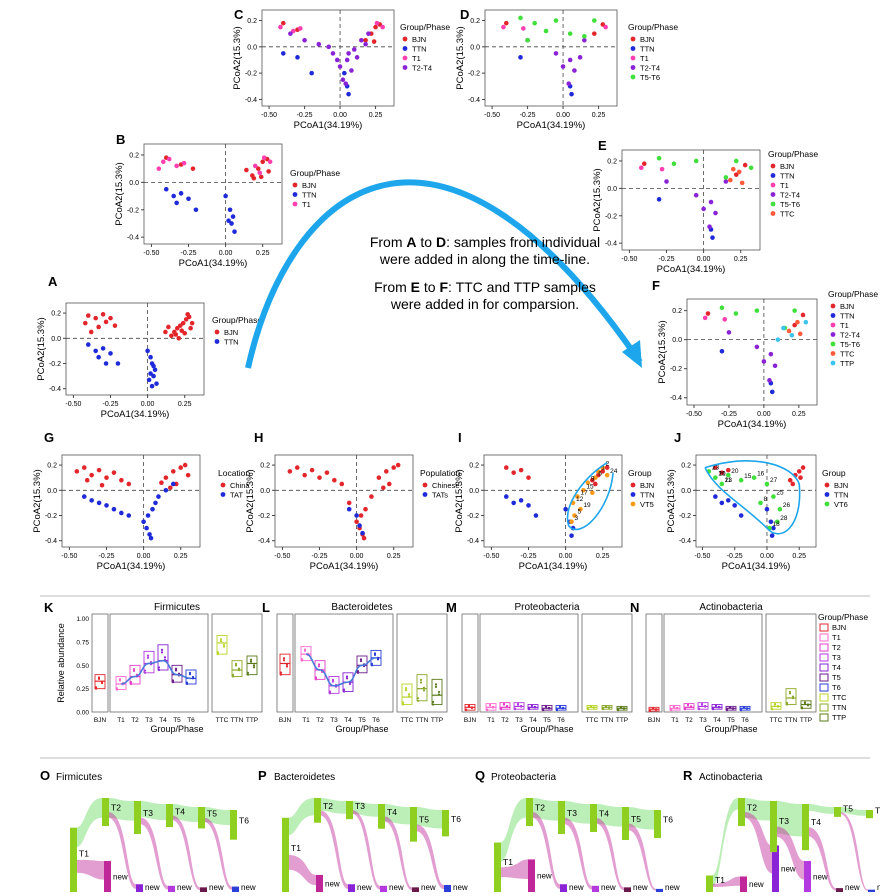 This screenshot has width=880, height=896. What do you see at coordinates (728, 480) in the screenshot?
I see `sample-label: 11` at bounding box center [728, 480].